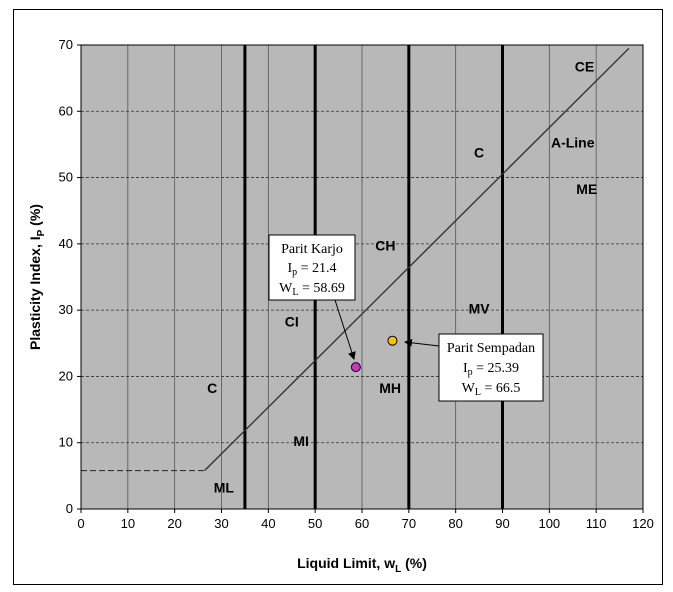 The height and width of the screenshot is (592, 673). I want to click on x-tick-label: 60, so click(362, 523).